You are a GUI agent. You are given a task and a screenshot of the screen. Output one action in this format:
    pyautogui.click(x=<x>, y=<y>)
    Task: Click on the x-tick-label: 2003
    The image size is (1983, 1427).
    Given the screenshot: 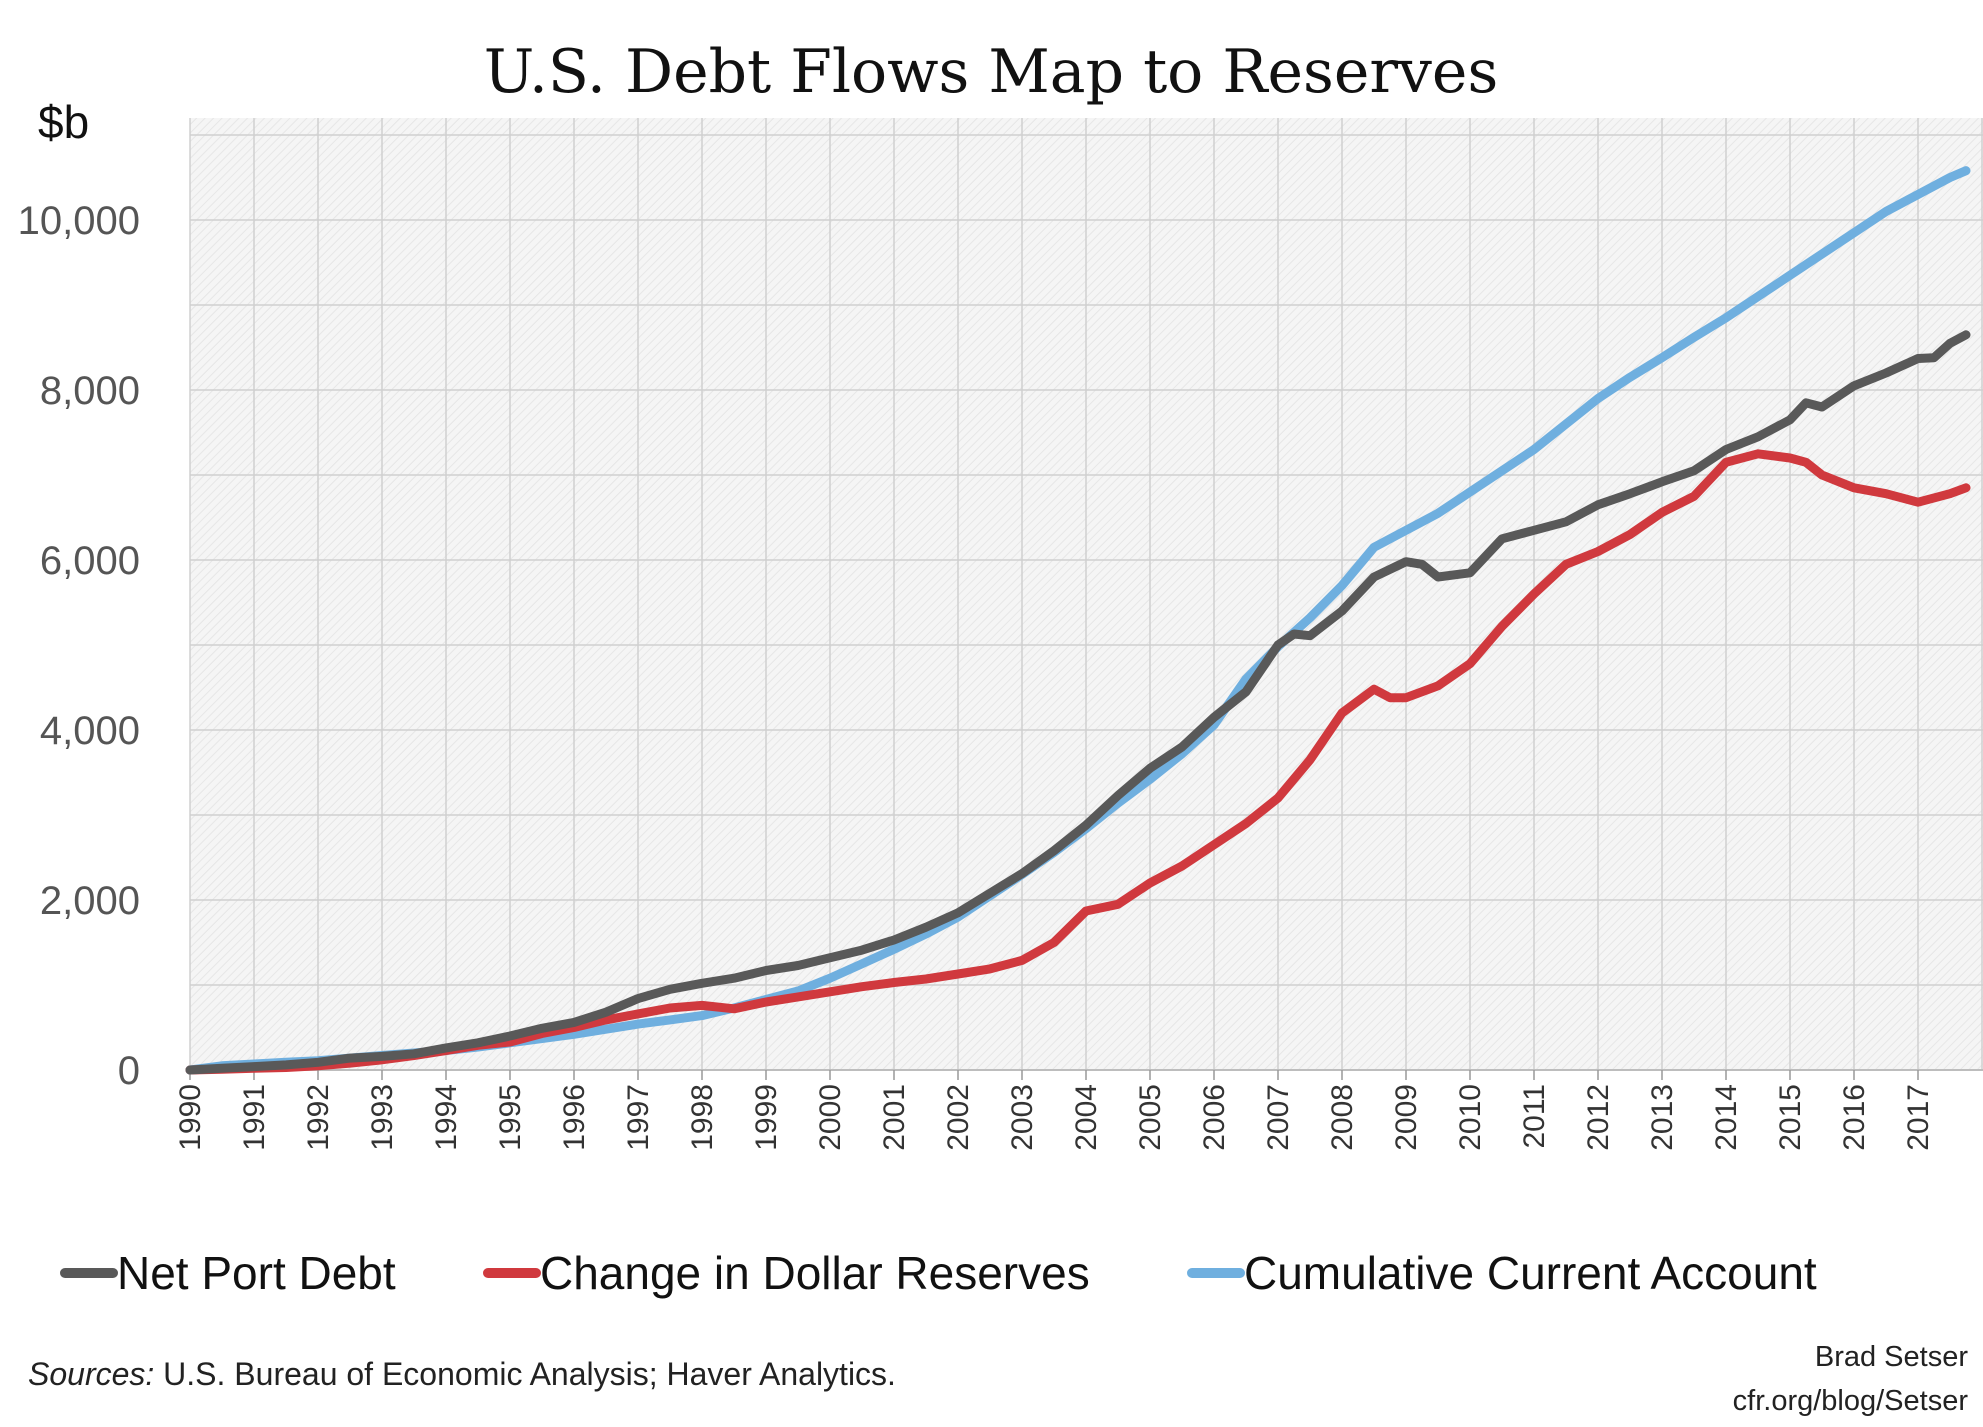 What is the action you would take?
    pyautogui.click(x=1022, y=1117)
    